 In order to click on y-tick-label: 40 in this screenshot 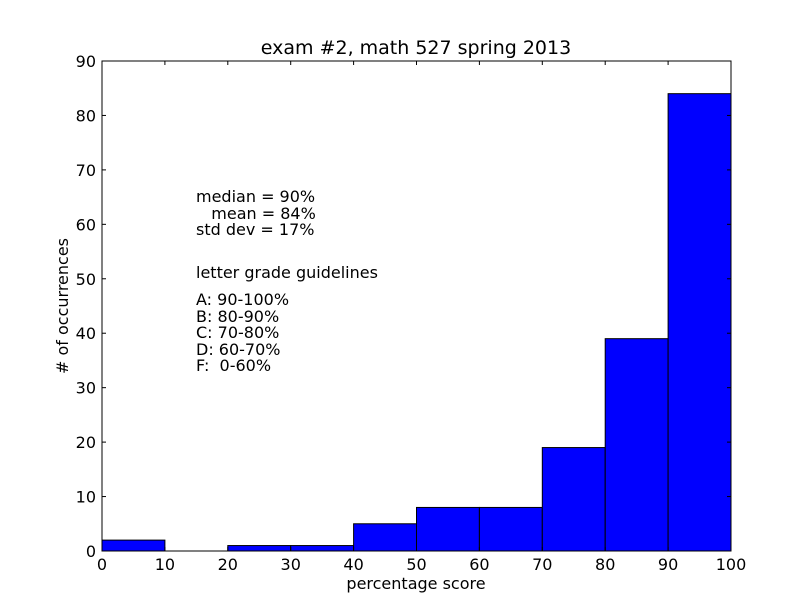, I will do `click(86, 333)`.